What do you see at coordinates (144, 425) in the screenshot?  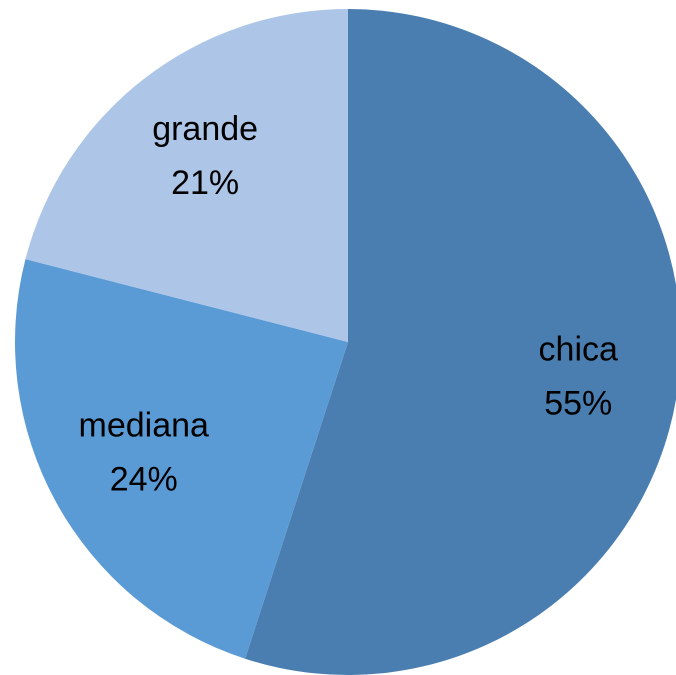 I see `slice-label: mediana` at bounding box center [144, 425].